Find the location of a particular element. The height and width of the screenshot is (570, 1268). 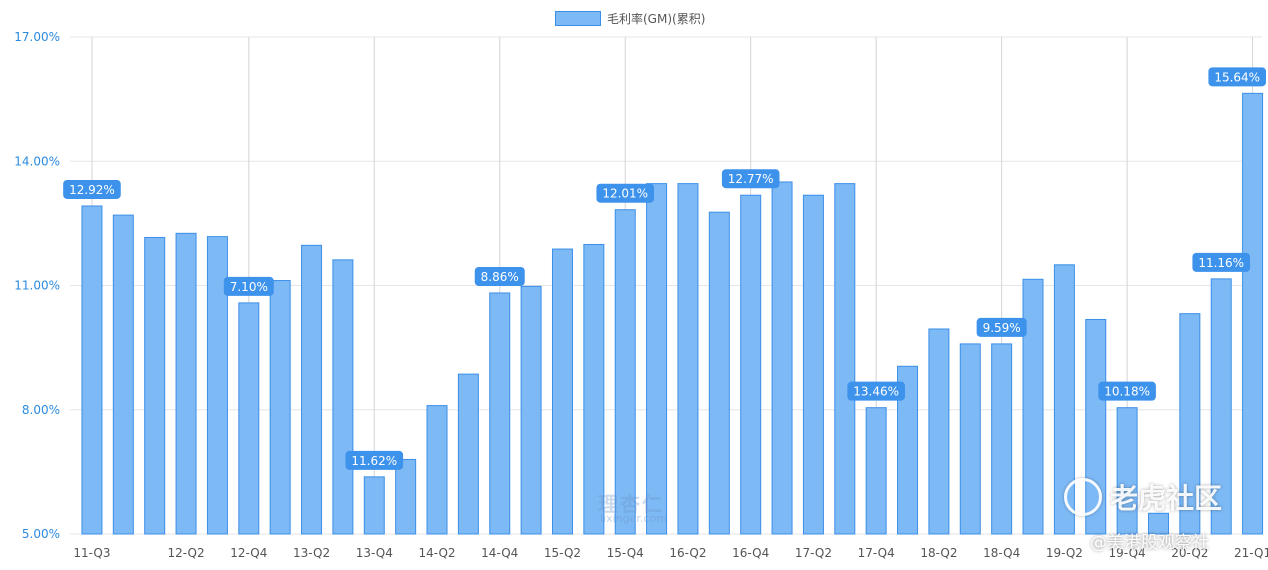

y-tick-label: 5.00% is located at coordinates (41, 534).